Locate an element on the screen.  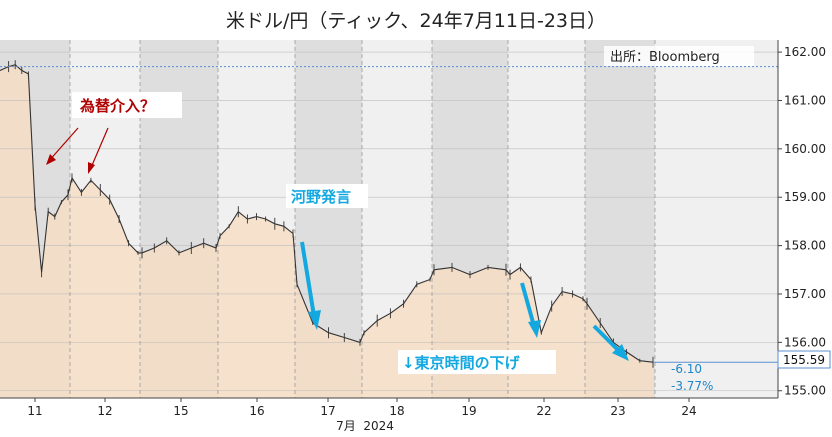
change-percent-label: -3.77% is located at coordinates (692, 386).